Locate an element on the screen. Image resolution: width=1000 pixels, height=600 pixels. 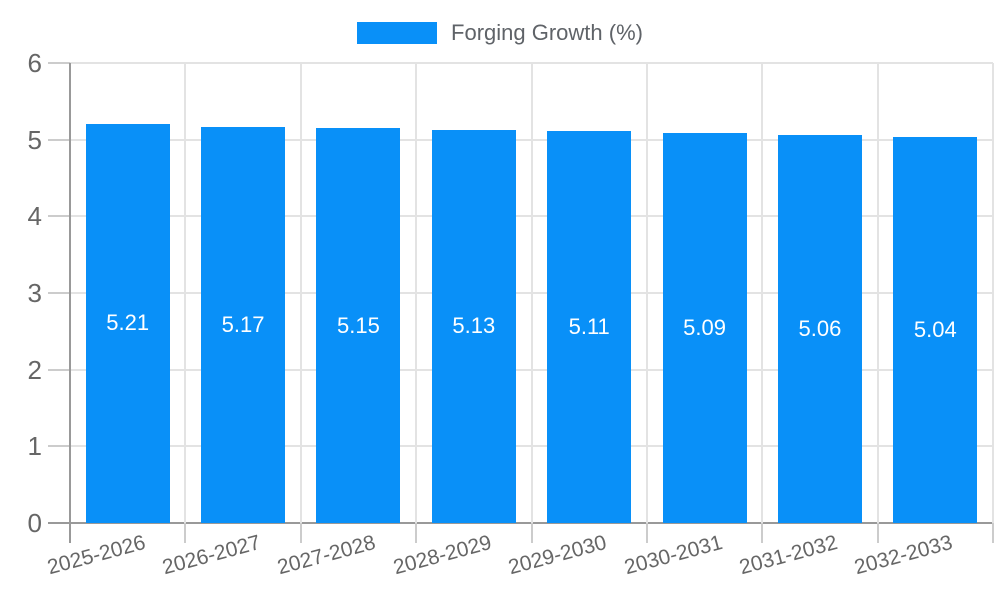
bar-2030-2031 is located at coordinates (704, 327).